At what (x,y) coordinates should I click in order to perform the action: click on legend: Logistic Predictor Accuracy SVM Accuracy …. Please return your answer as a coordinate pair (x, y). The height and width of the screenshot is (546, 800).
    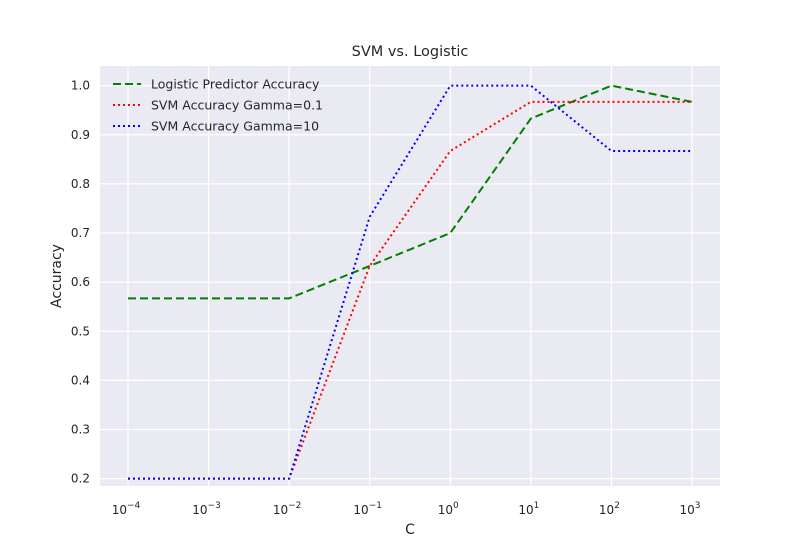
    Looking at the image, I should click on (218, 105).